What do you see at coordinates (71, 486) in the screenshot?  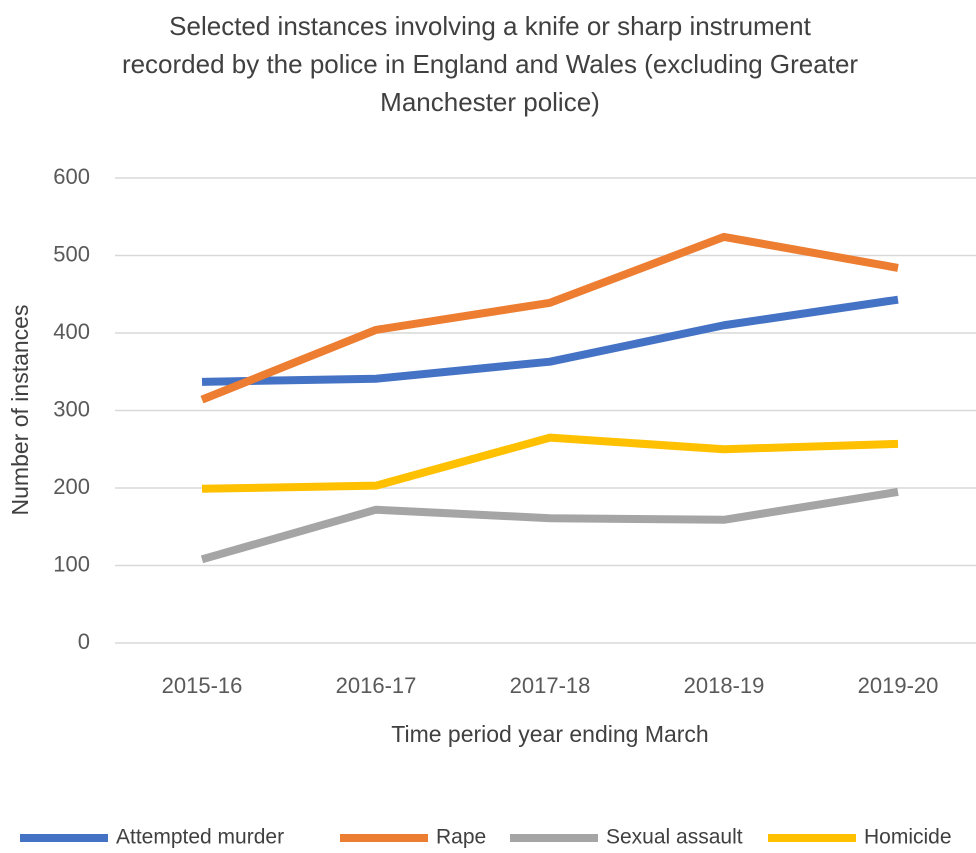 I see `y-tick-label: 200` at bounding box center [71, 486].